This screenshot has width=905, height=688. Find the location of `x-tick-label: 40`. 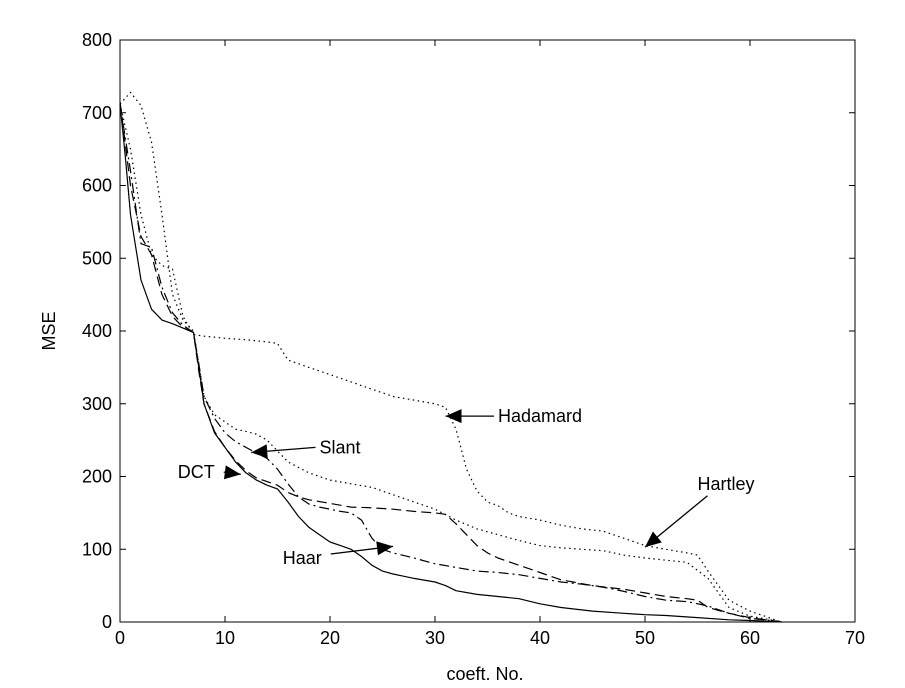

x-tick-label: 40 is located at coordinates (540, 638).